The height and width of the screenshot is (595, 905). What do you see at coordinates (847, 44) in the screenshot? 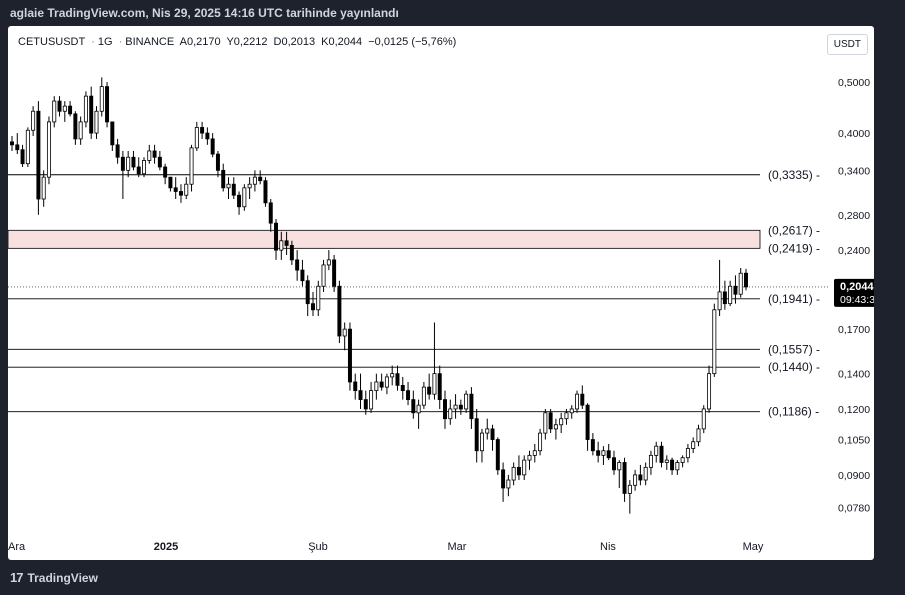
I see `currency-button: USDT` at bounding box center [847, 44].